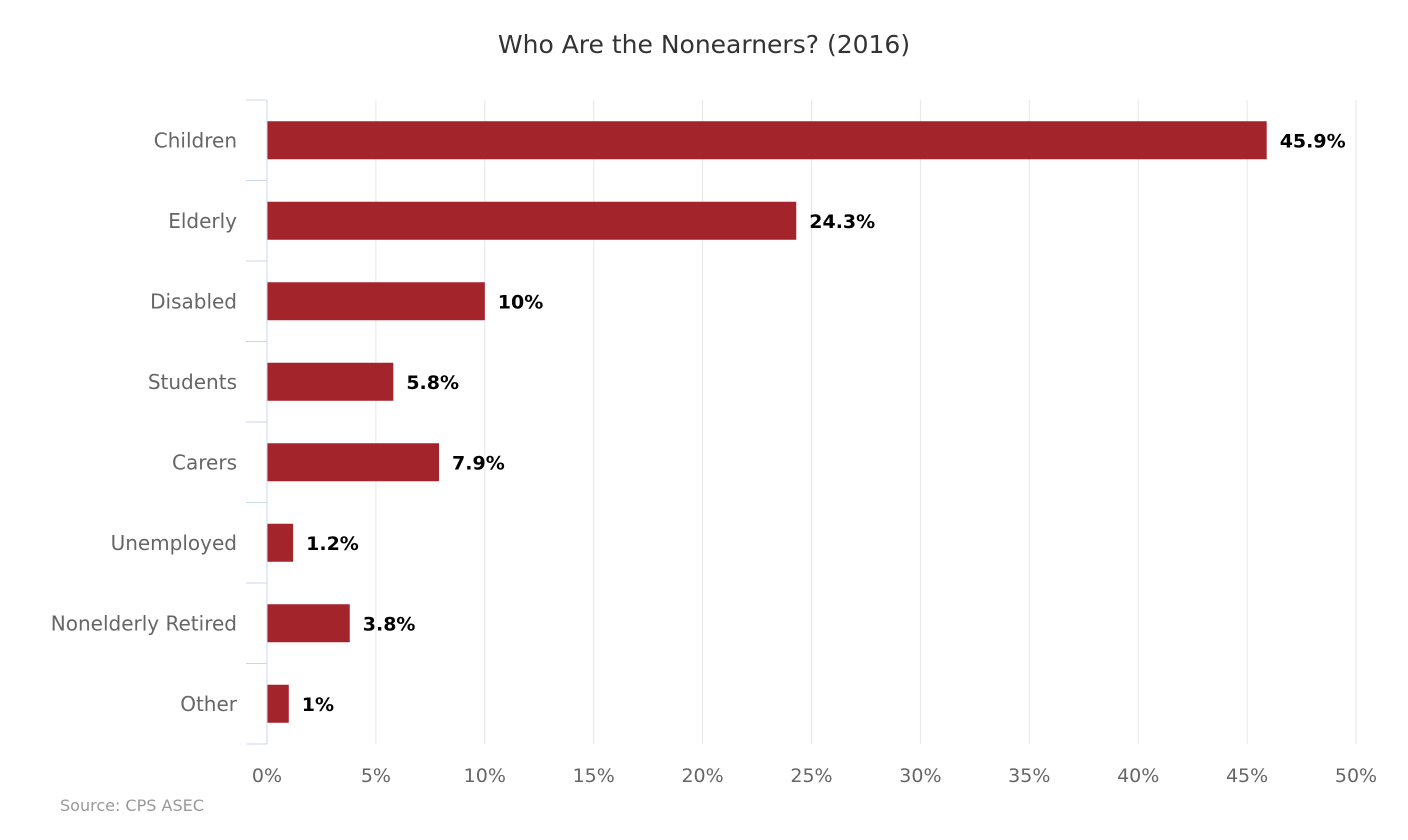 The image size is (1408, 840). What do you see at coordinates (702, 776) in the screenshot?
I see `x-tick-label: 20%` at bounding box center [702, 776].